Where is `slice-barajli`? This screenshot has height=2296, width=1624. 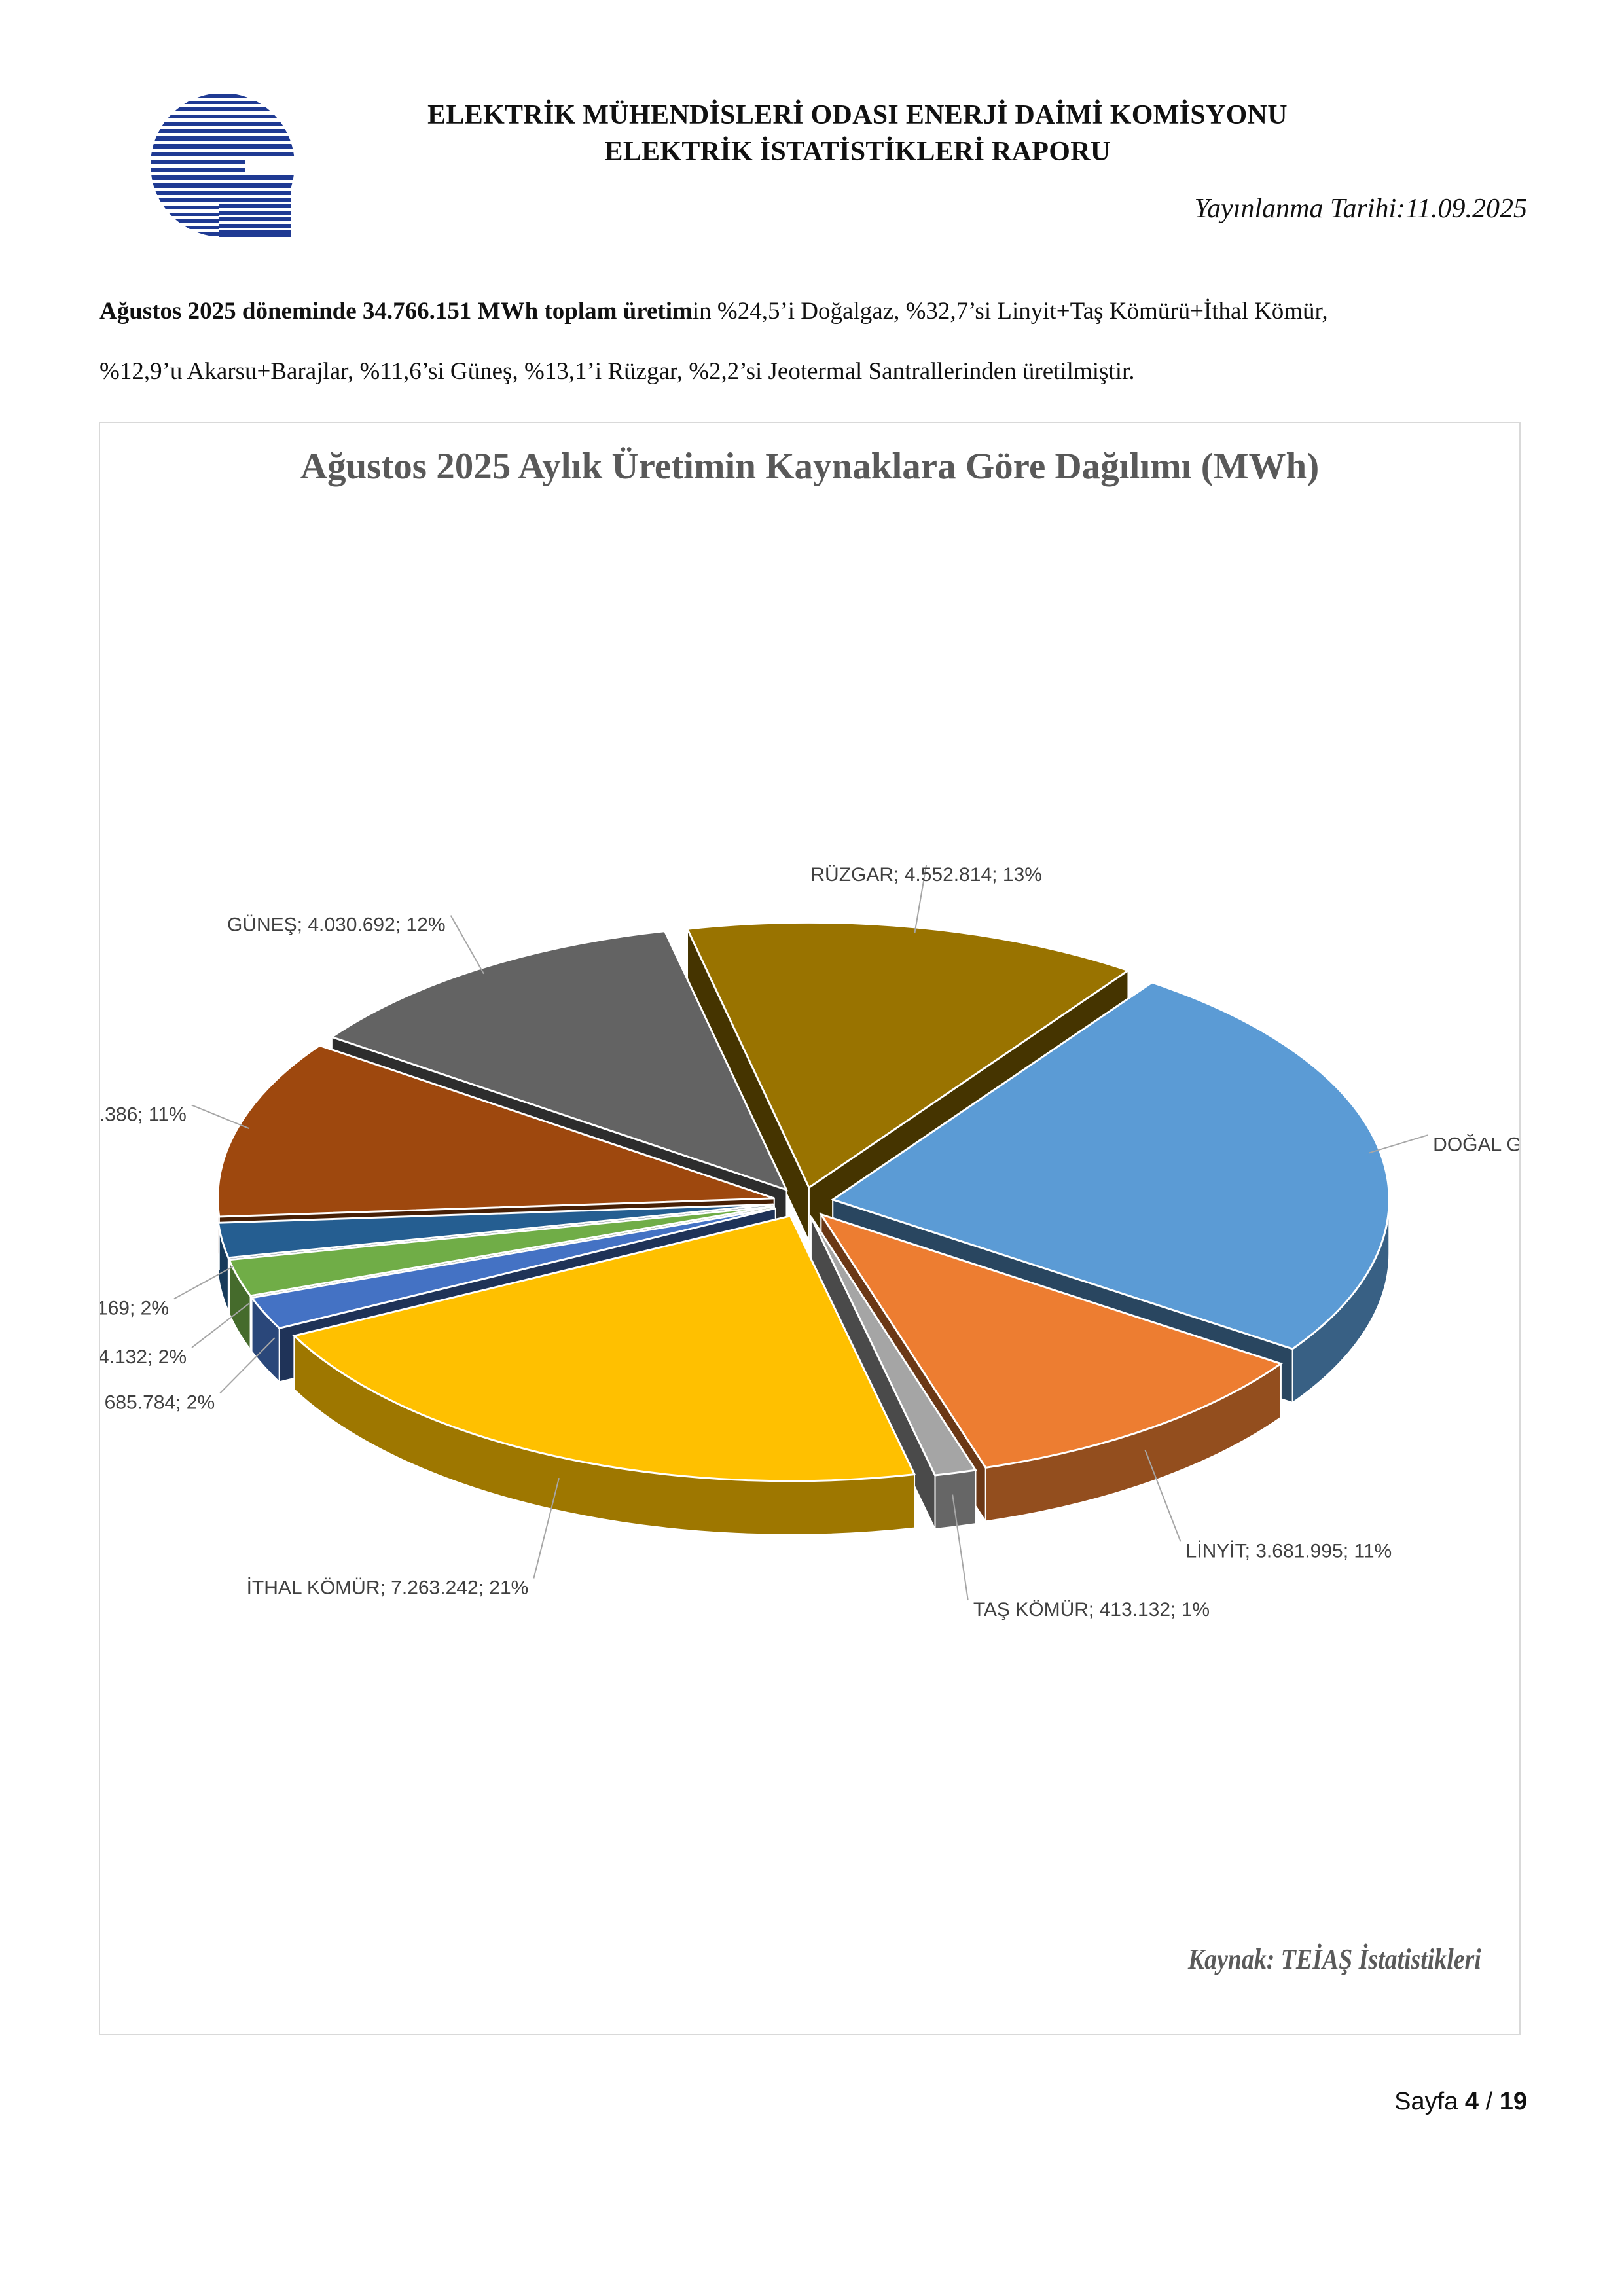 slice-barajli is located at coordinates (496, 1131).